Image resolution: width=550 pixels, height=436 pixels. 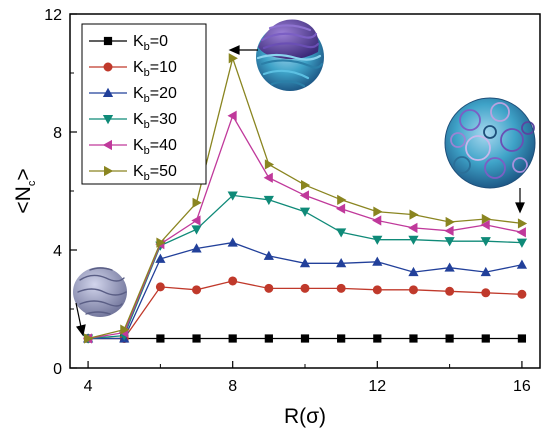 I want to click on globule-inset-image, so click(x=290, y=55).